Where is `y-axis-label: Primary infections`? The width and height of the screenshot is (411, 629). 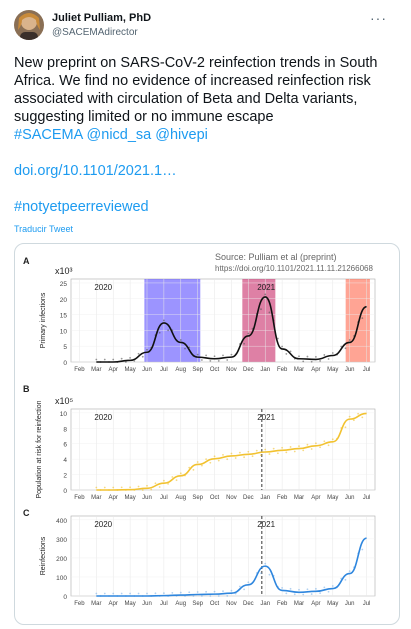
y-axis-label: Primary infections is located at coordinates (43, 320).